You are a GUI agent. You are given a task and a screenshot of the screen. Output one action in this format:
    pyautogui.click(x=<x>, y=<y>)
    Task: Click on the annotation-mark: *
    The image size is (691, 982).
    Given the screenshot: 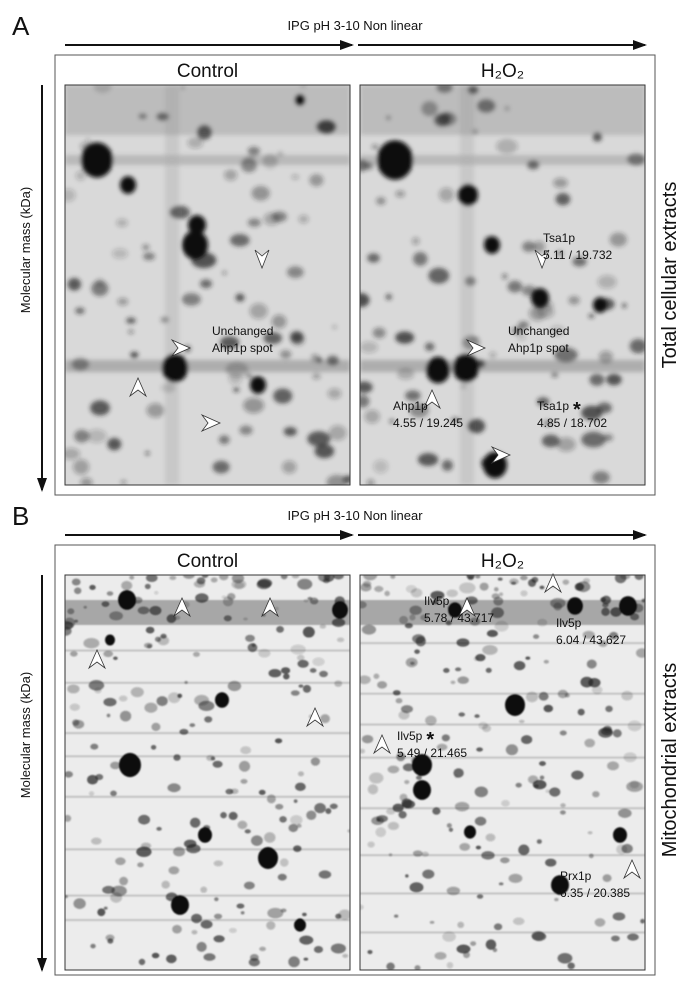 What is the action you would take?
    pyautogui.click(x=577, y=410)
    